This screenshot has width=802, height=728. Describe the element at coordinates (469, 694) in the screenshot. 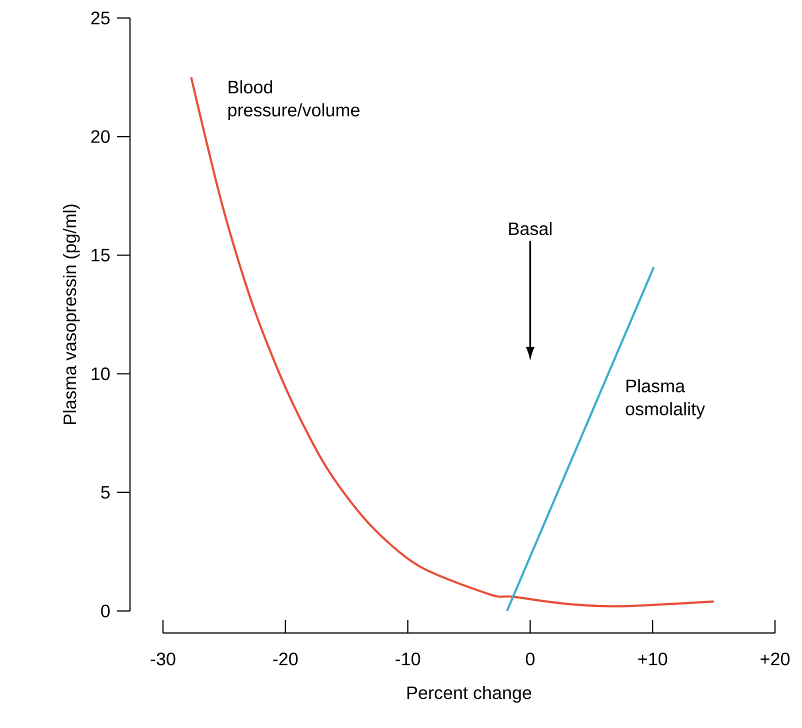

I see `x-axis-title: Percent change` at that location.